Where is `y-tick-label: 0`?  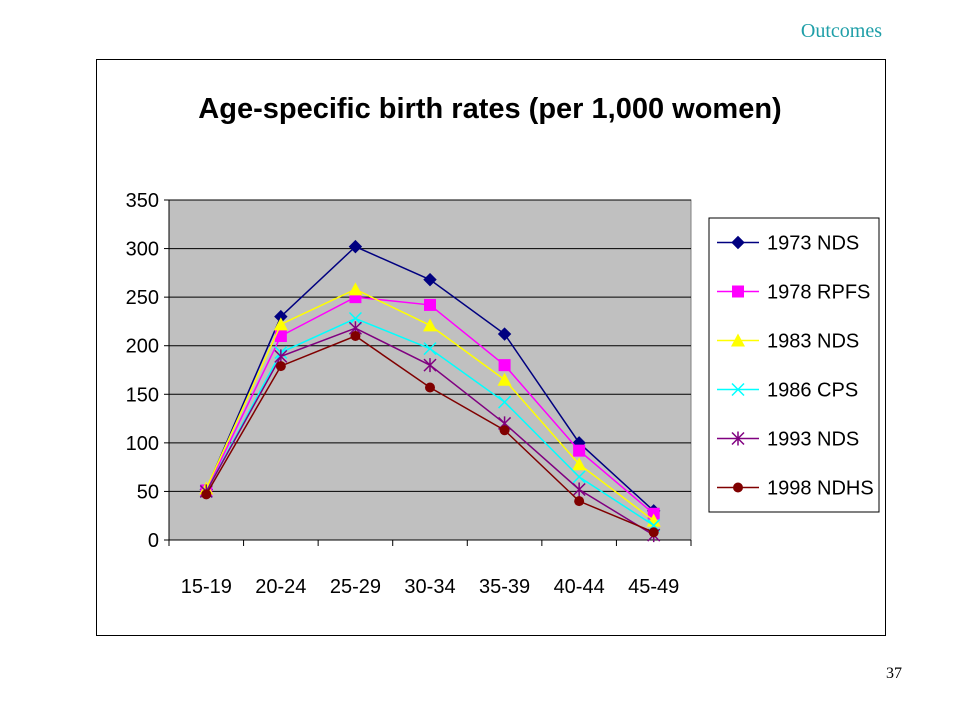
y-tick-label: 0 is located at coordinates (153, 541).